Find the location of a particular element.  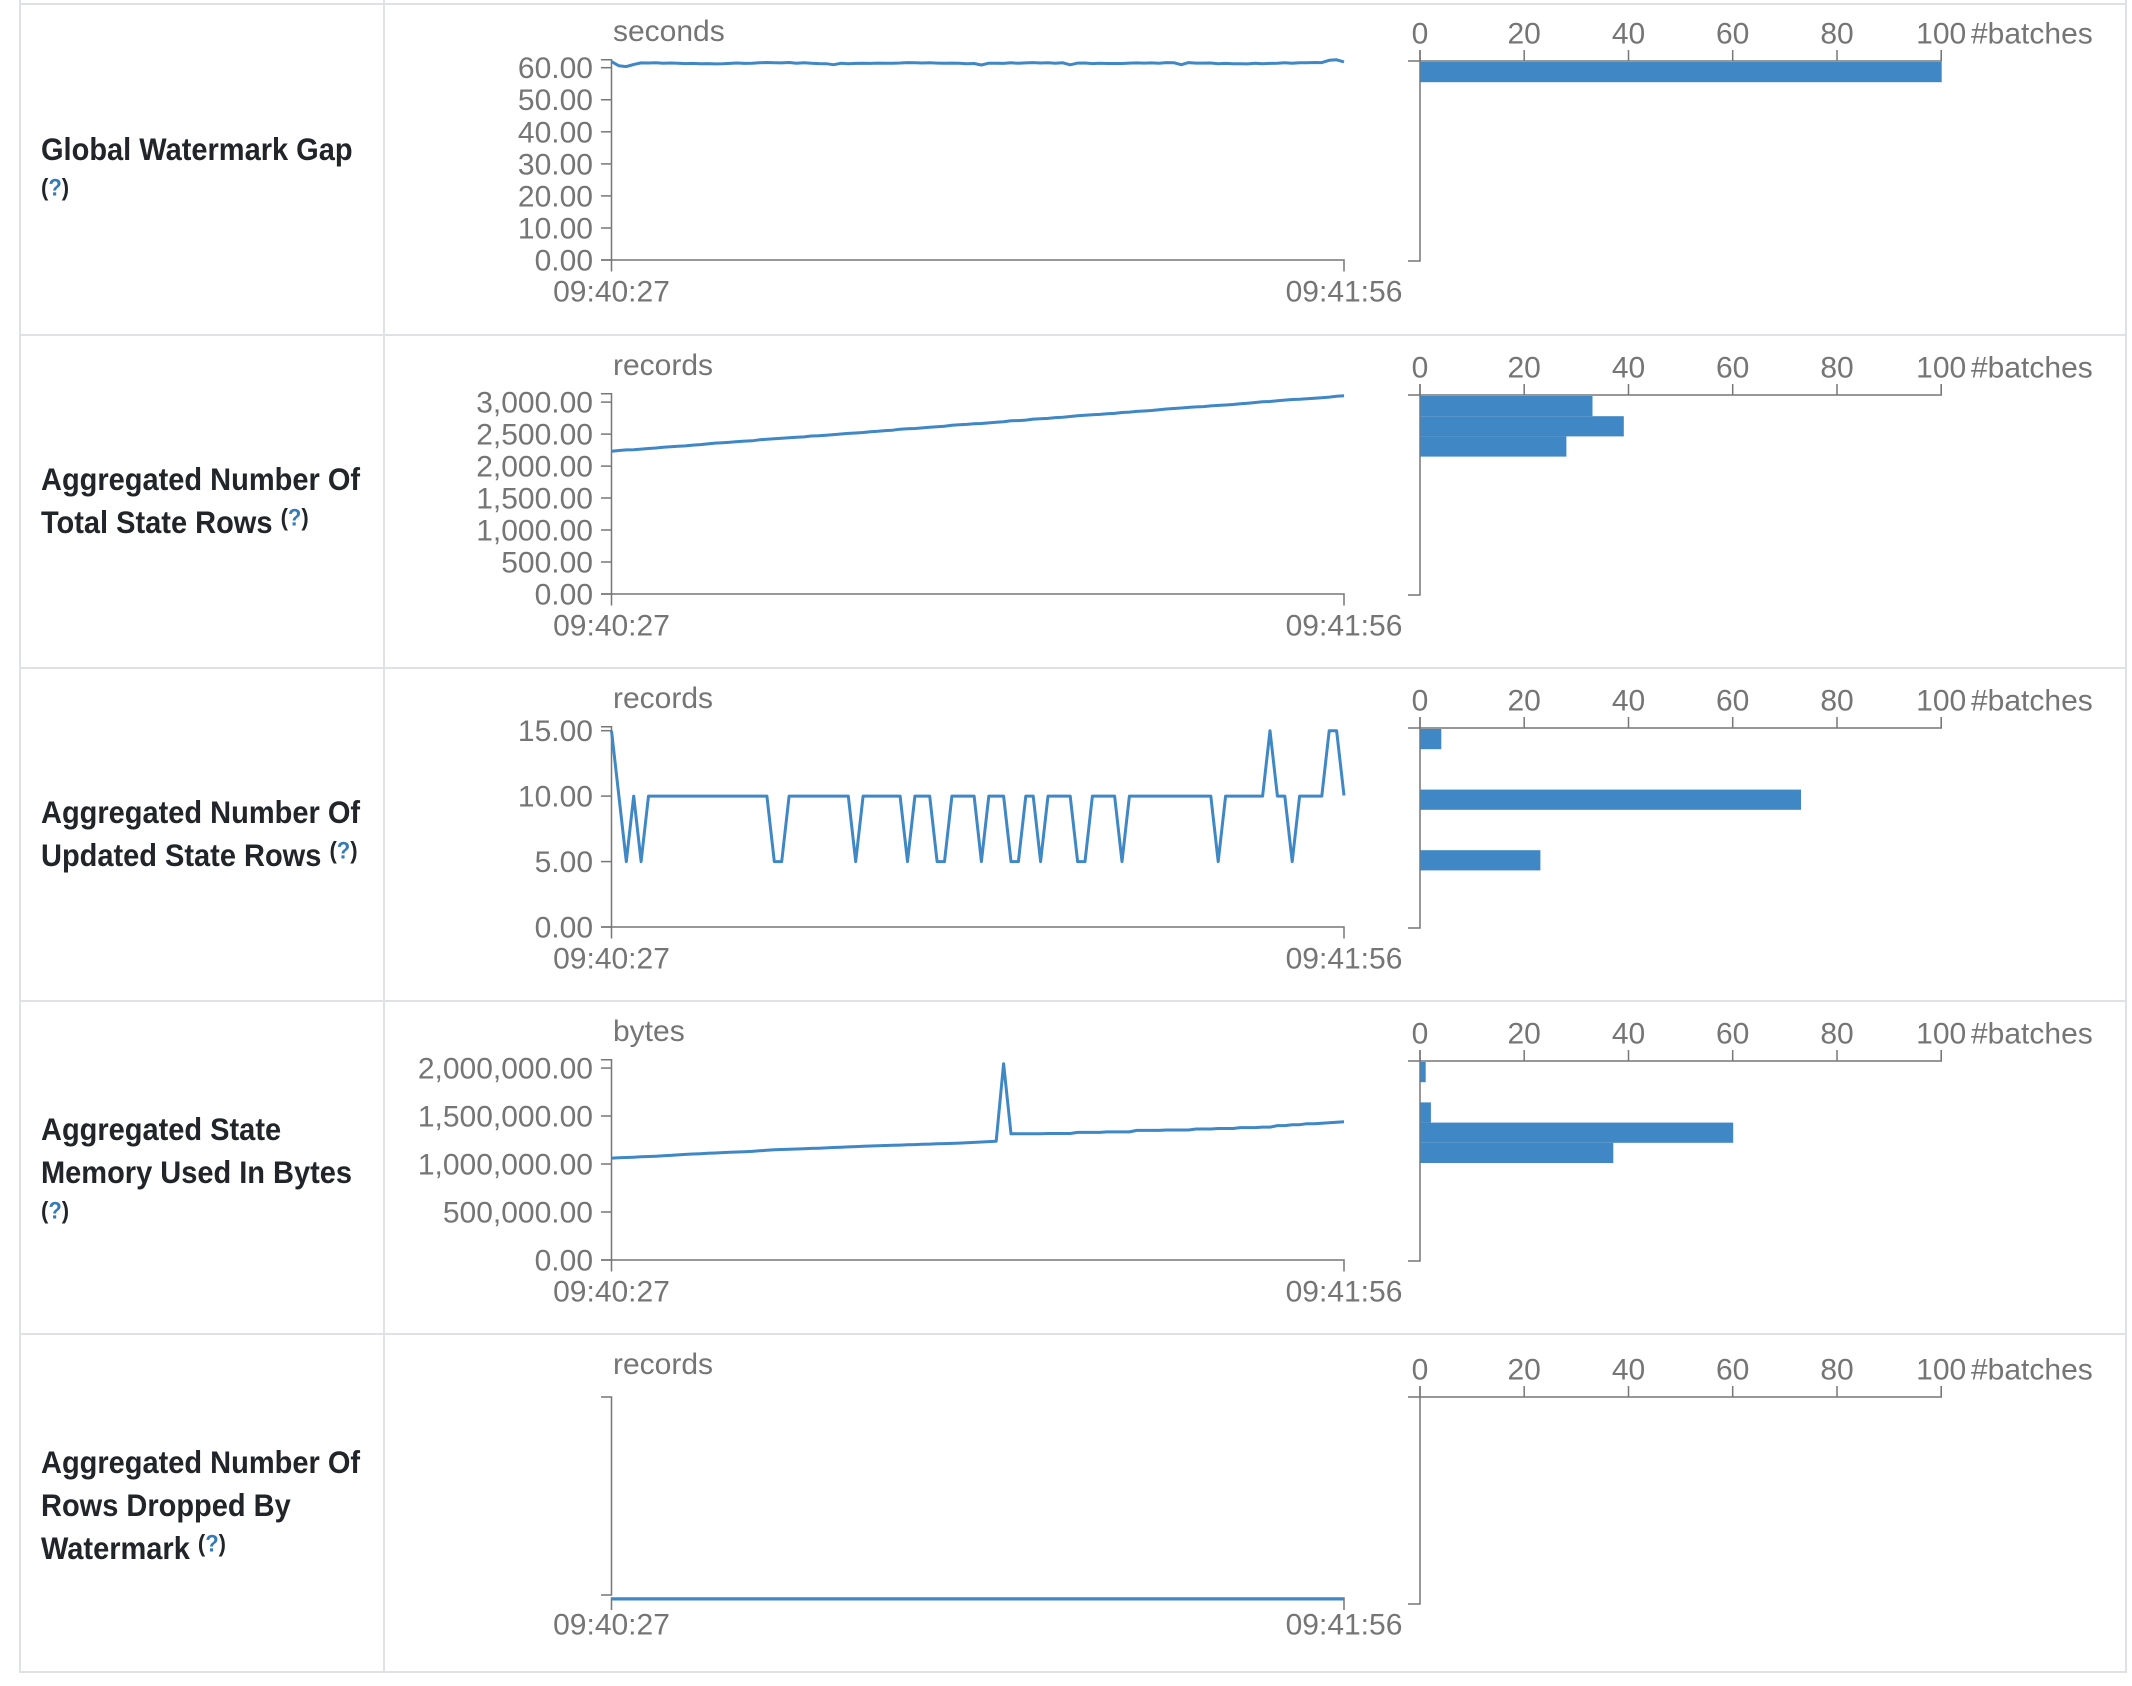

svg-text: 1,500,000.00 is located at coordinates (505, 1117).